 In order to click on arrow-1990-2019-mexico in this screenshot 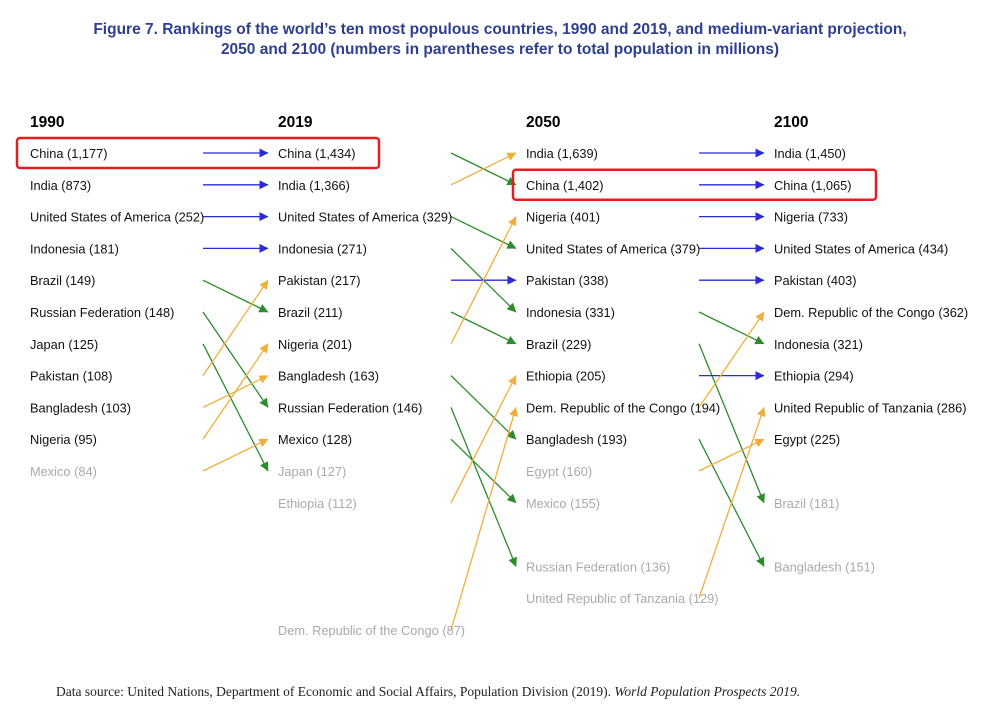, I will do `click(235, 455)`.